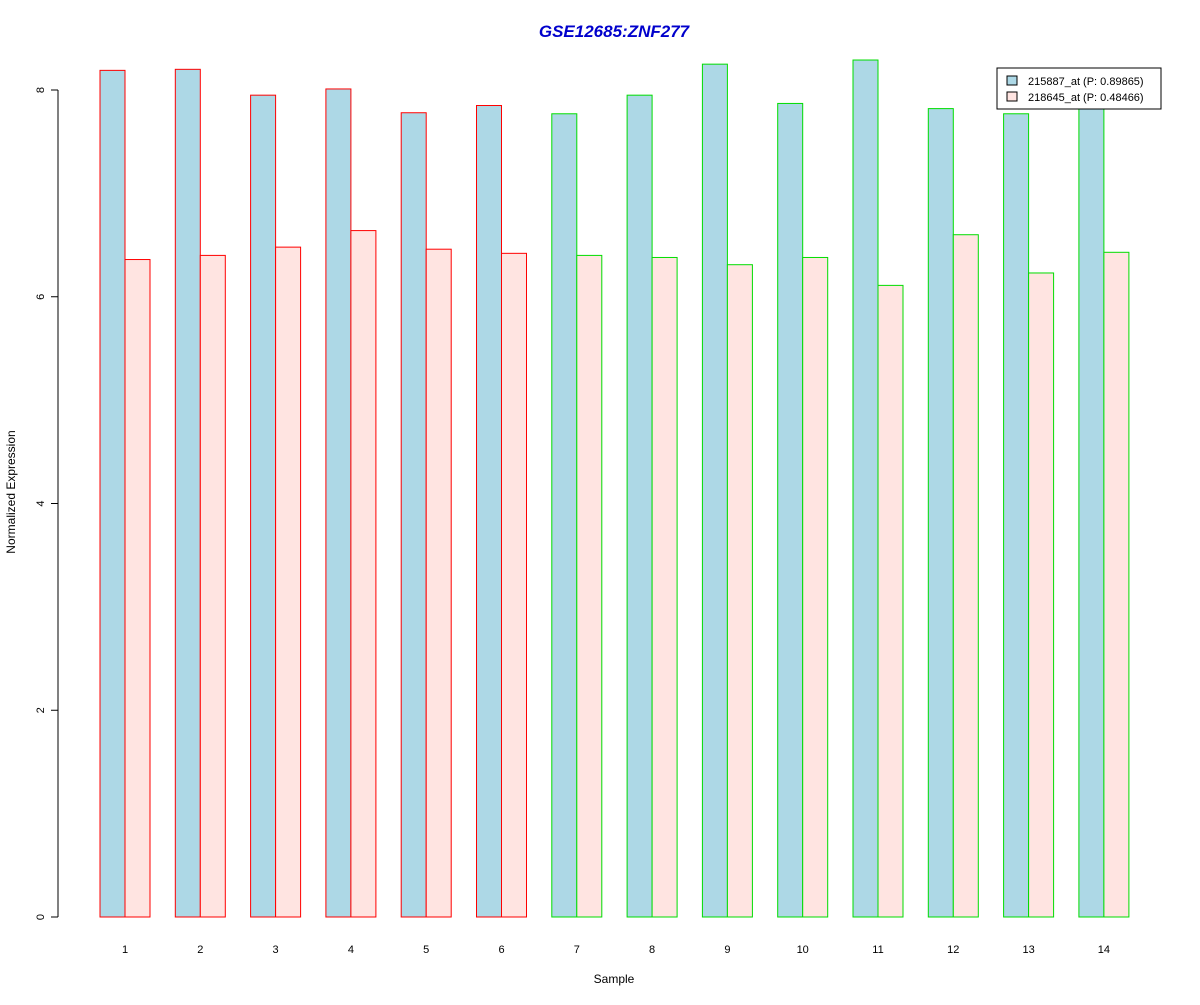 The width and height of the screenshot is (1200, 1005). Describe the element at coordinates (616, 950) in the screenshot. I see `x-tick-labels: 1 2 3 4 5 6 7 8 9 10 11 12 13 14` at that location.